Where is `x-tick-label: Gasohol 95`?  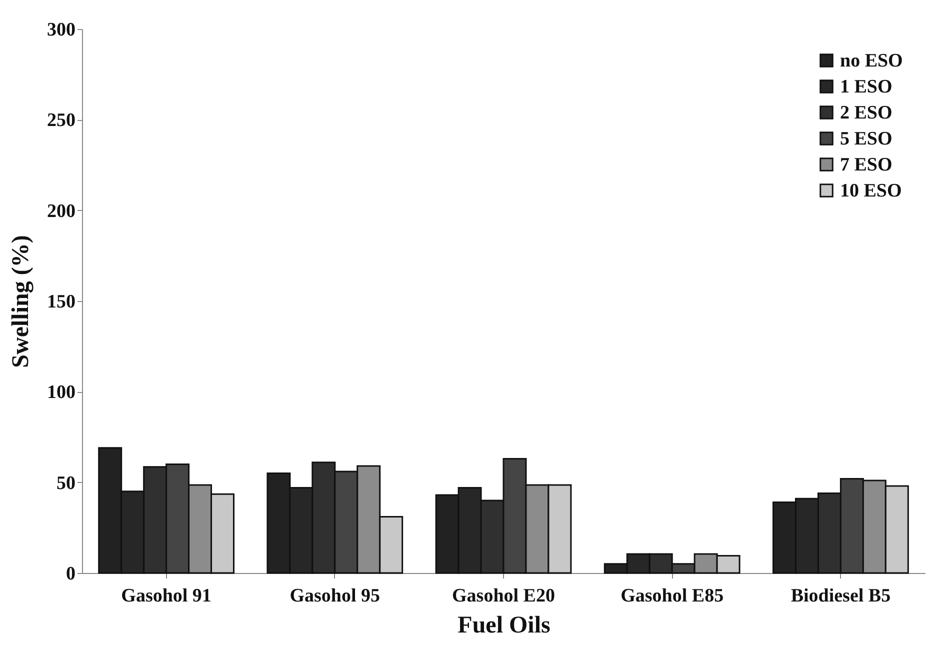 x-tick-label: Gasohol 95 is located at coordinates (335, 596).